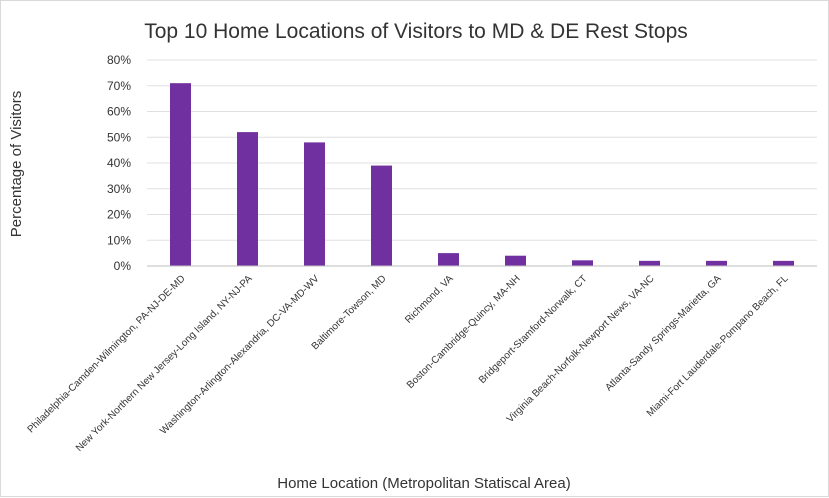 This screenshot has height=498, width=829. What do you see at coordinates (123, 266) in the screenshot?
I see `y-tick-label: 0%` at bounding box center [123, 266].